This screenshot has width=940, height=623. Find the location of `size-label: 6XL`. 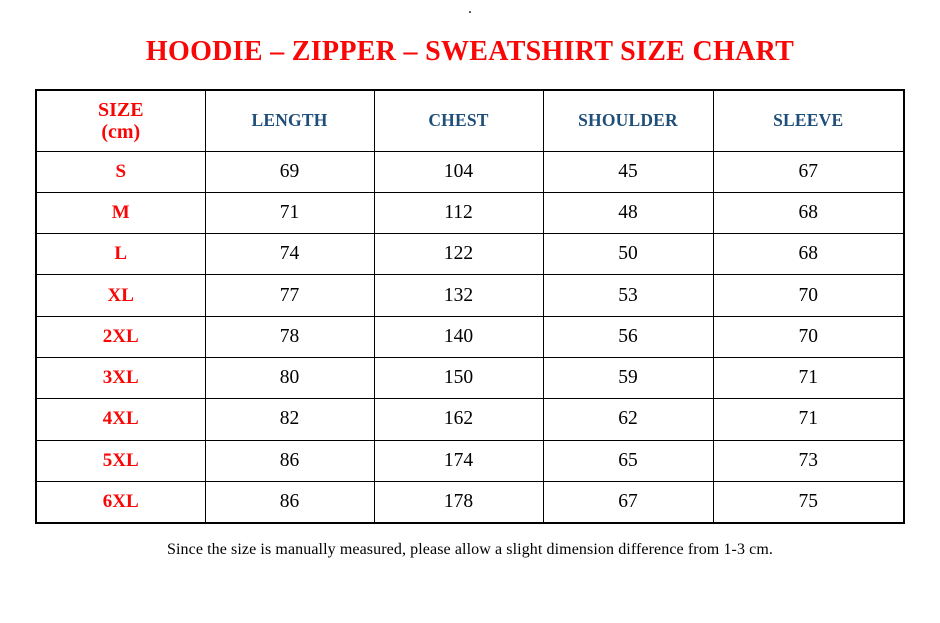

size-label: 6XL is located at coordinates (120, 502).